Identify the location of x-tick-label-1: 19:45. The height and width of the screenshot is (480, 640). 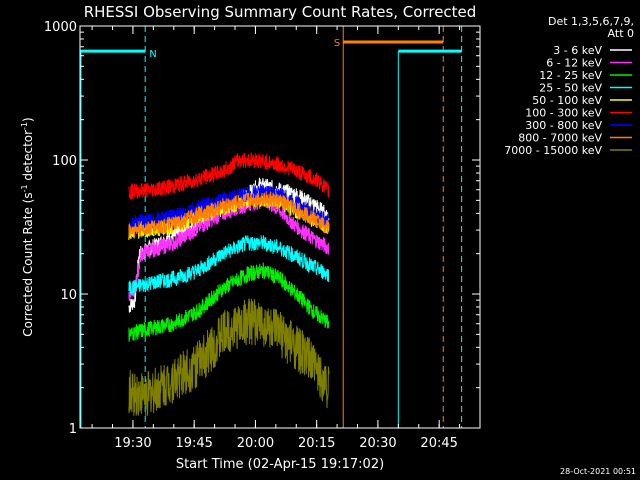
(193, 443).